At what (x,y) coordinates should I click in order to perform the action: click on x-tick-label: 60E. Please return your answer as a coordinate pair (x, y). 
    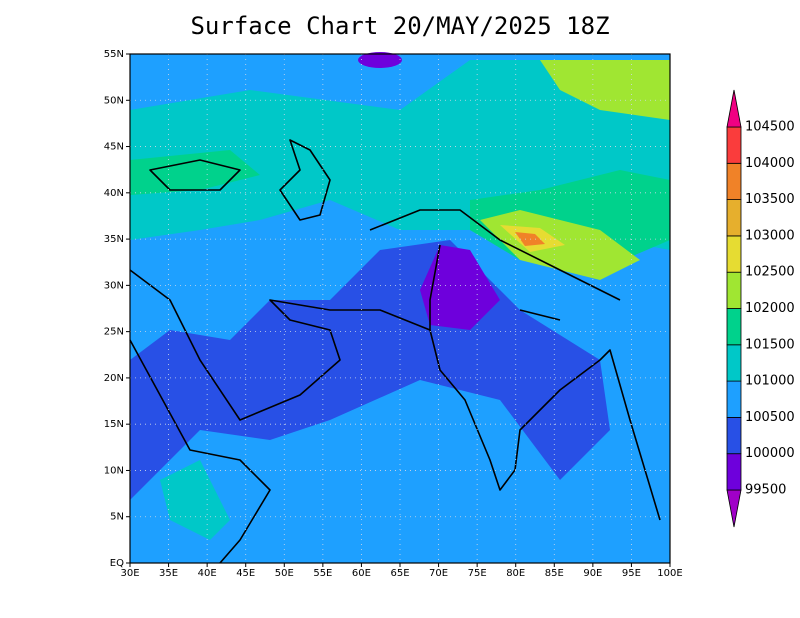
    Looking at the image, I should click on (361, 573).